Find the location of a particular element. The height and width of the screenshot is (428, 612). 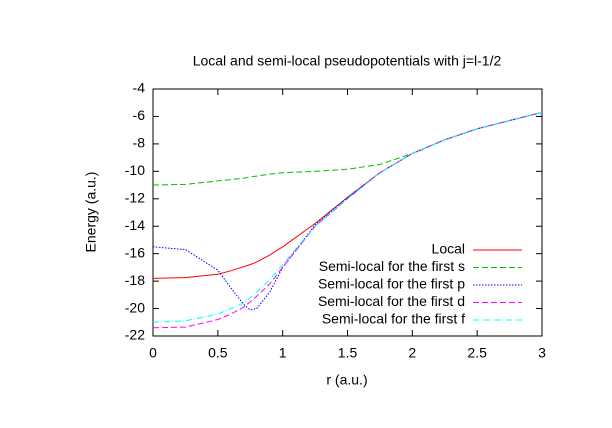

x-tick-label: 3 is located at coordinates (542, 353).